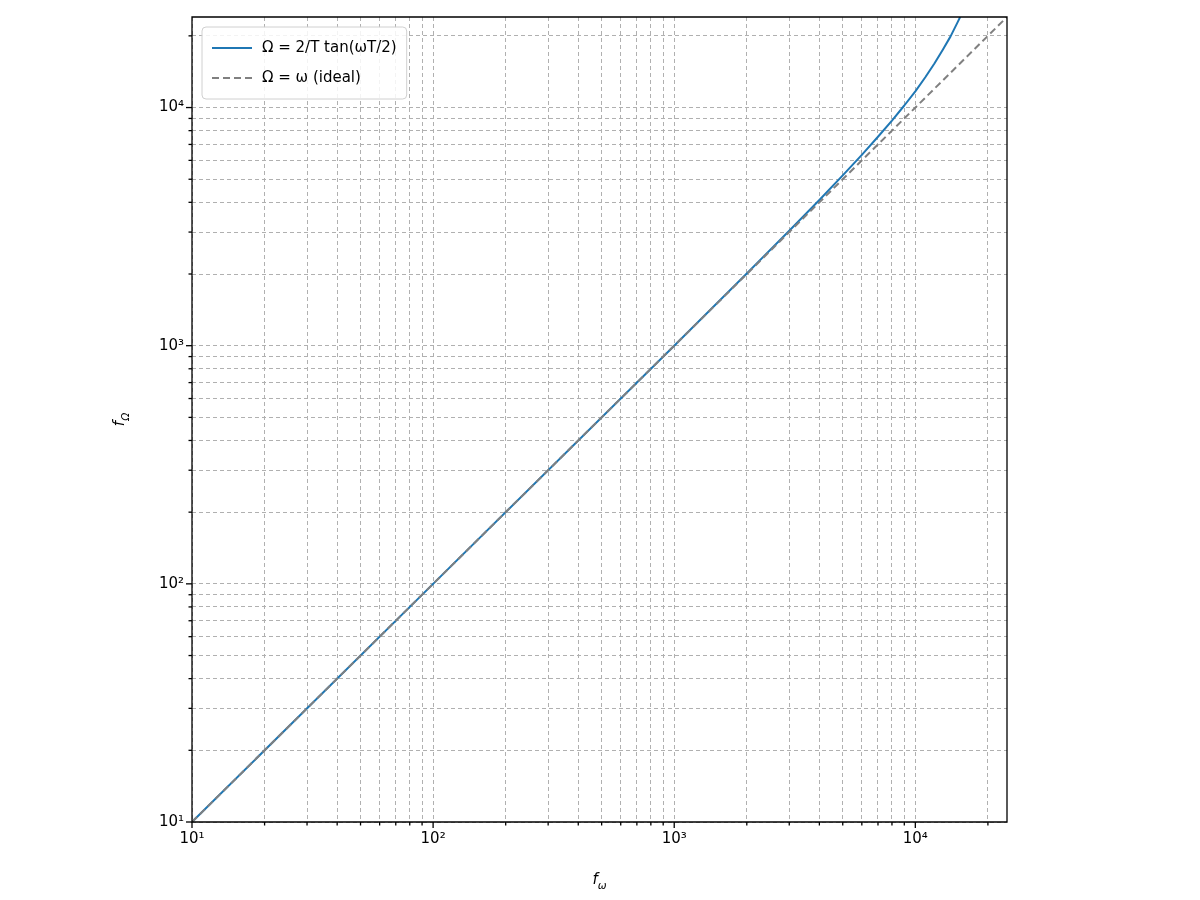  What do you see at coordinates (674, 837) in the screenshot?
I see `x-tick-label: 10³` at bounding box center [674, 837].